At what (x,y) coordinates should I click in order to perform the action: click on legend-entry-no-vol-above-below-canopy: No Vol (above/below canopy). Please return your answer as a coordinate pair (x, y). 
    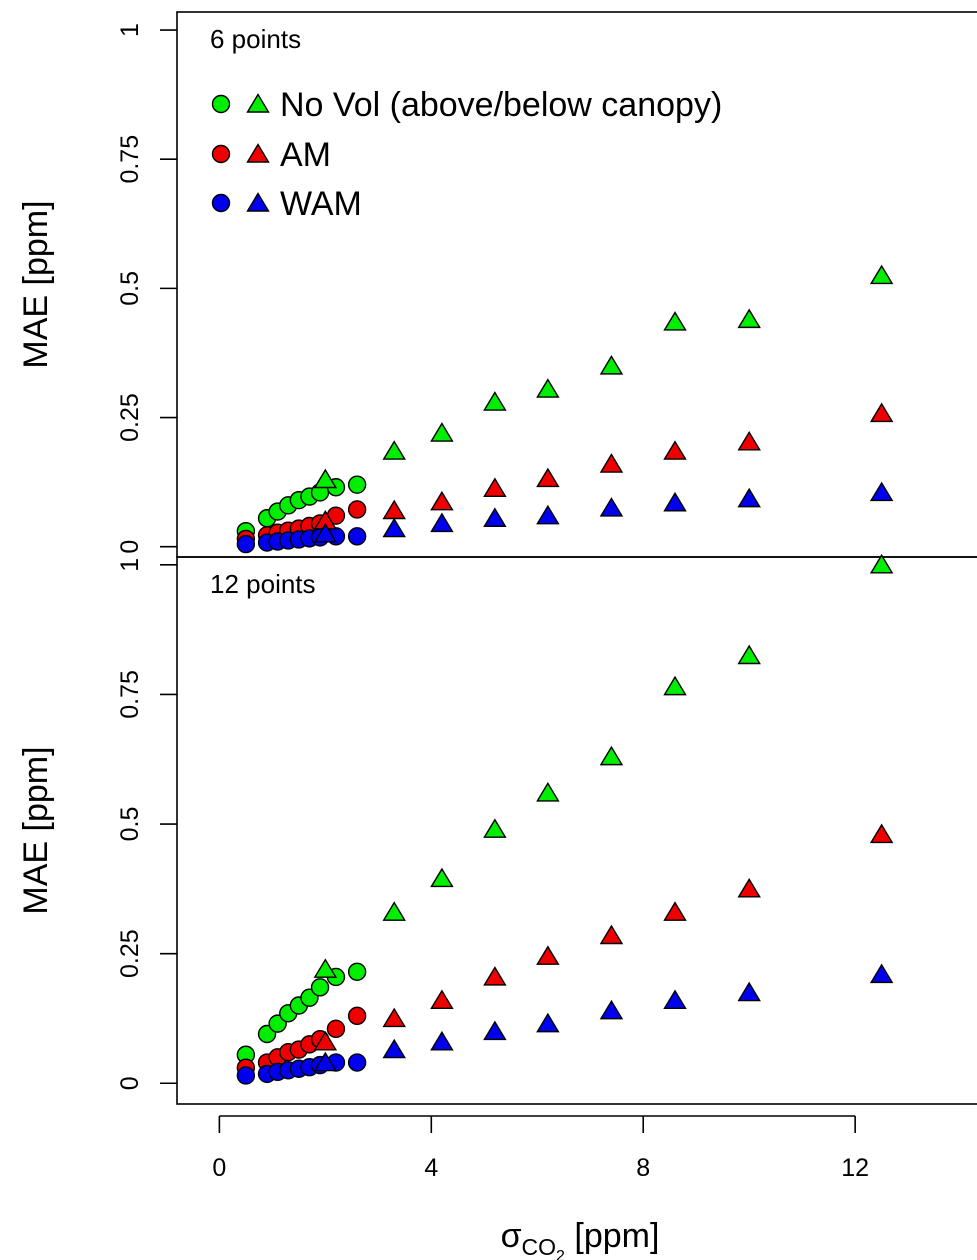
    Looking at the image, I should click on (466, 105).